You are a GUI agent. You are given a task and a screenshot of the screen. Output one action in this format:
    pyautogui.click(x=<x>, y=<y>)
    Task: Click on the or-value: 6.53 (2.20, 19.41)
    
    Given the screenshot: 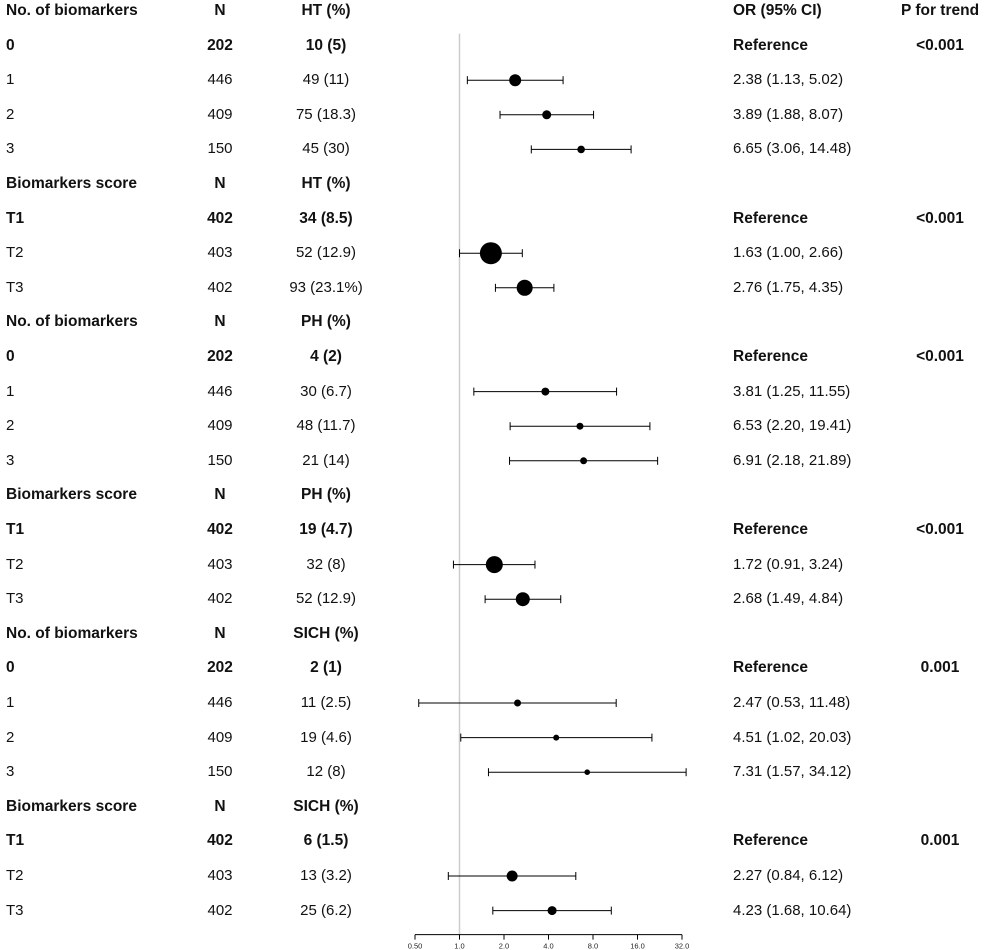 What is the action you would take?
    pyautogui.click(x=792, y=426)
    